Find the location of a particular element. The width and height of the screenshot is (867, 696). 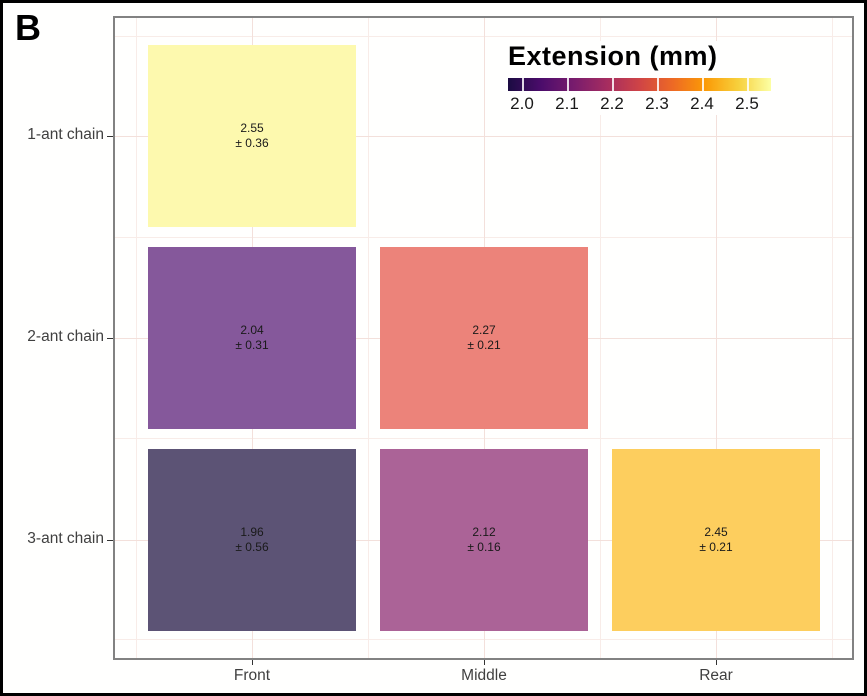

panel-label: B is located at coordinates (28, 27).